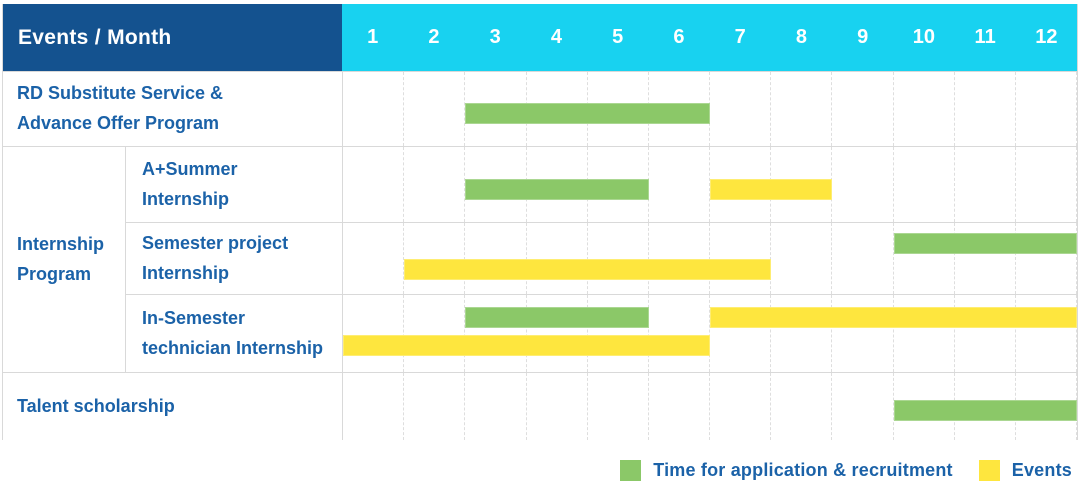 The width and height of the screenshot is (1080, 494). What do you see at coordinates (233, 258) in the screenshot?
I see `row-label-semester-project: Semester project Internship` at bounding box center [233, 258].